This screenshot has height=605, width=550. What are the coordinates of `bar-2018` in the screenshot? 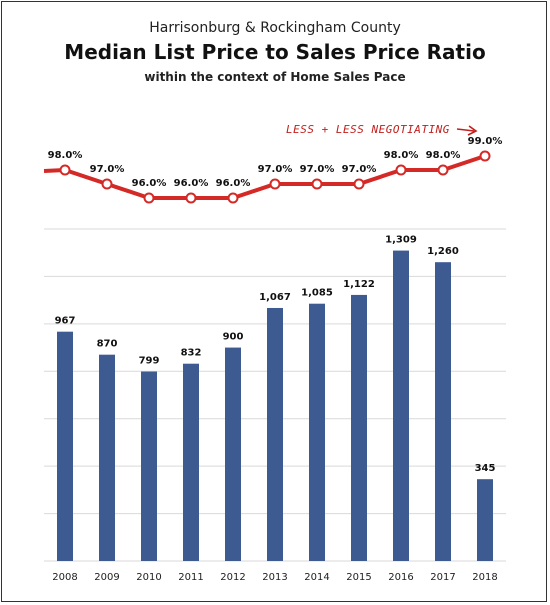 It's located at (485, 520).